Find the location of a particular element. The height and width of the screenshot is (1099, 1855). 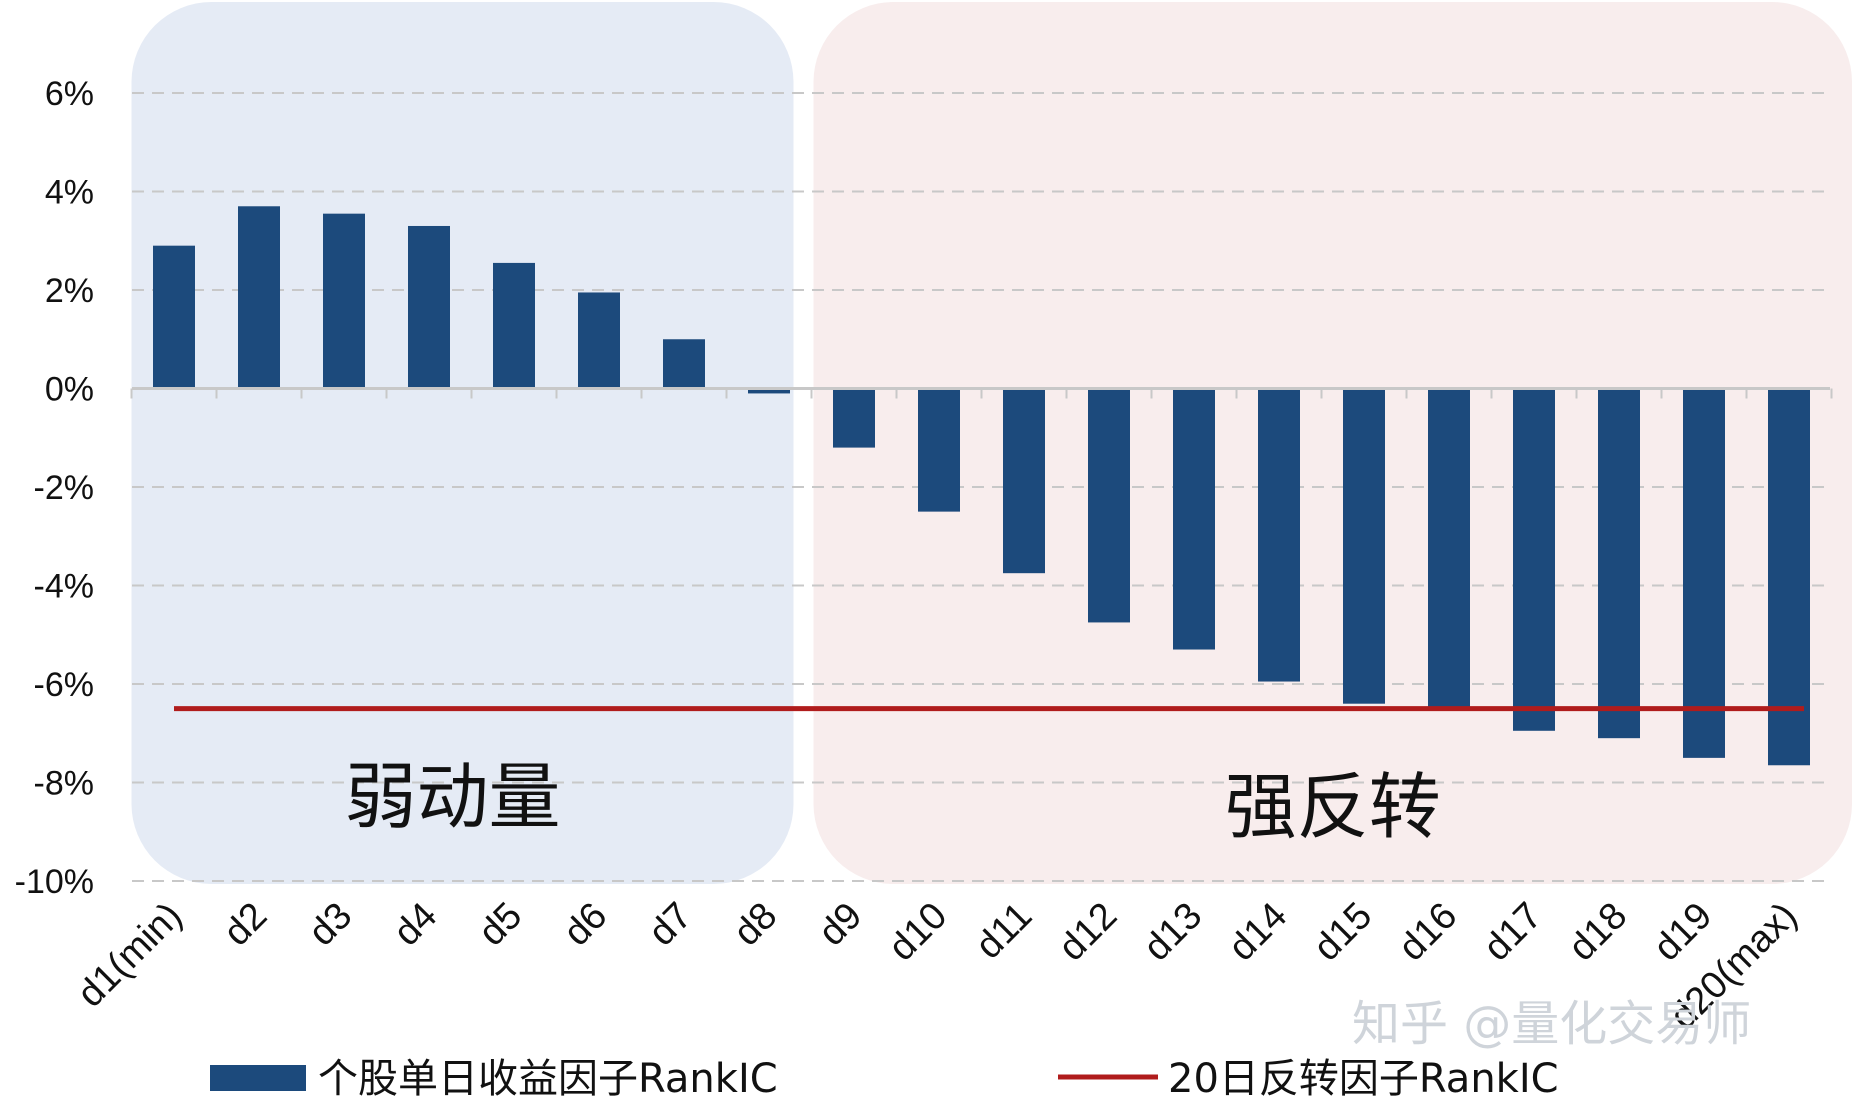

x-tick-label-d6: d6 is located at coordinates (586, 925).